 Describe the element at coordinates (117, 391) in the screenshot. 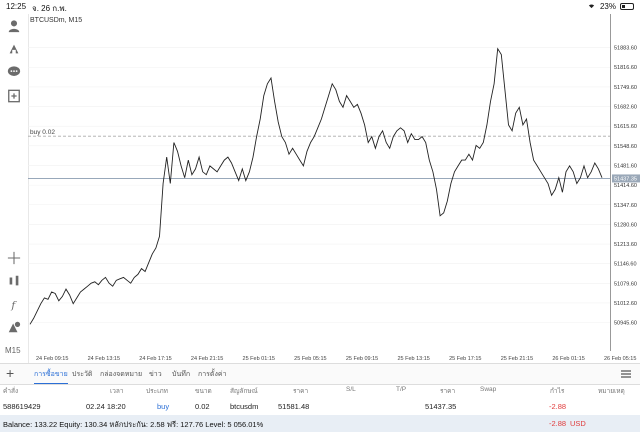

I see `col-time: เวลา` at that location.